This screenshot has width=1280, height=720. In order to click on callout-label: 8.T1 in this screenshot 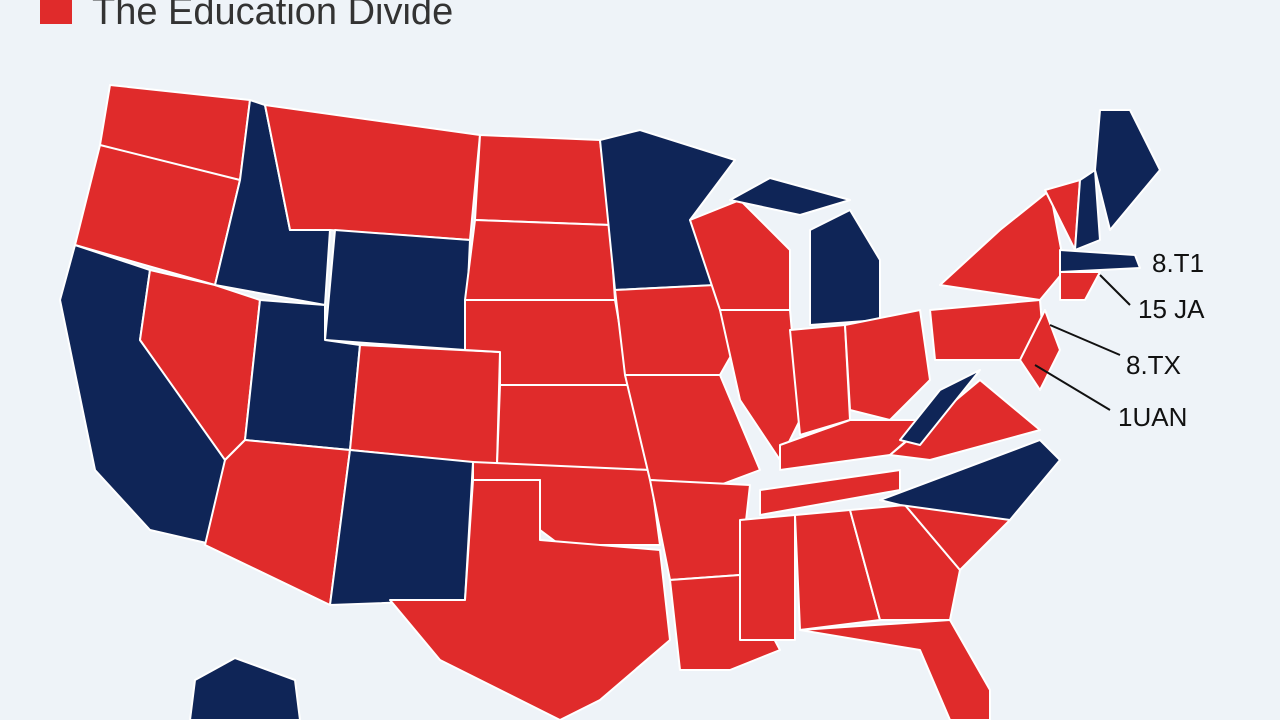, I will do `click(1178, 263)`.